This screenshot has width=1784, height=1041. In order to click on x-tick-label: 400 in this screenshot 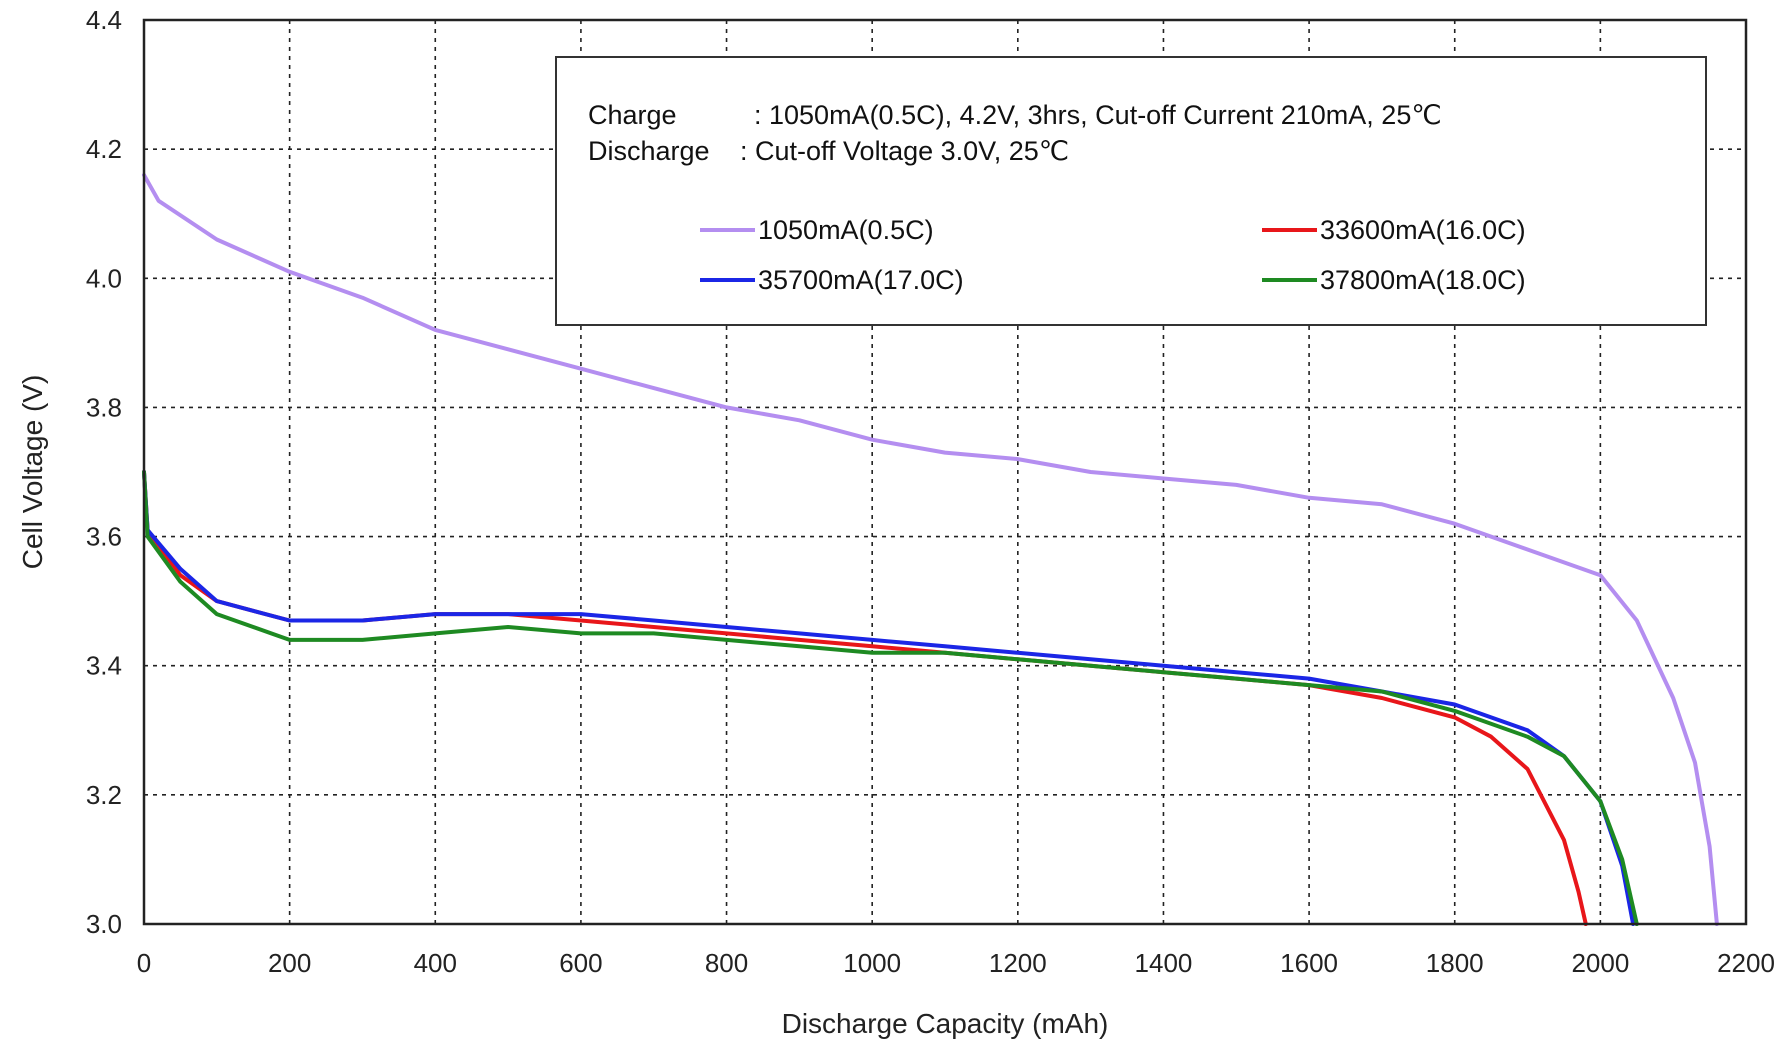, I will do `click(435, 963)`.